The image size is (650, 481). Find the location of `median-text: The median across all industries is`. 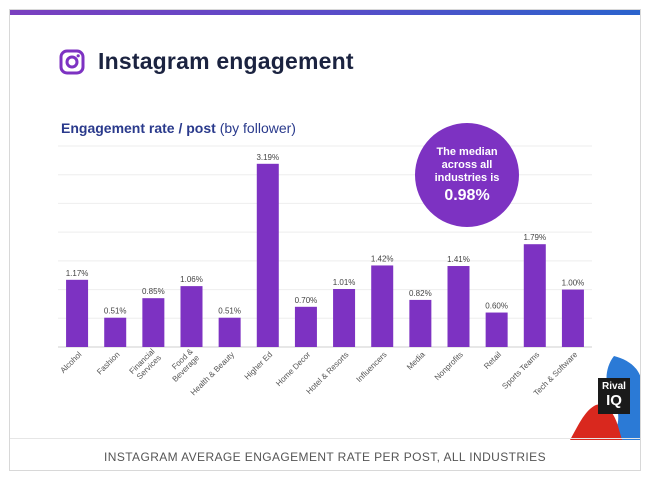

median-text: The median across all industries is is located at coordinates (467, 164).